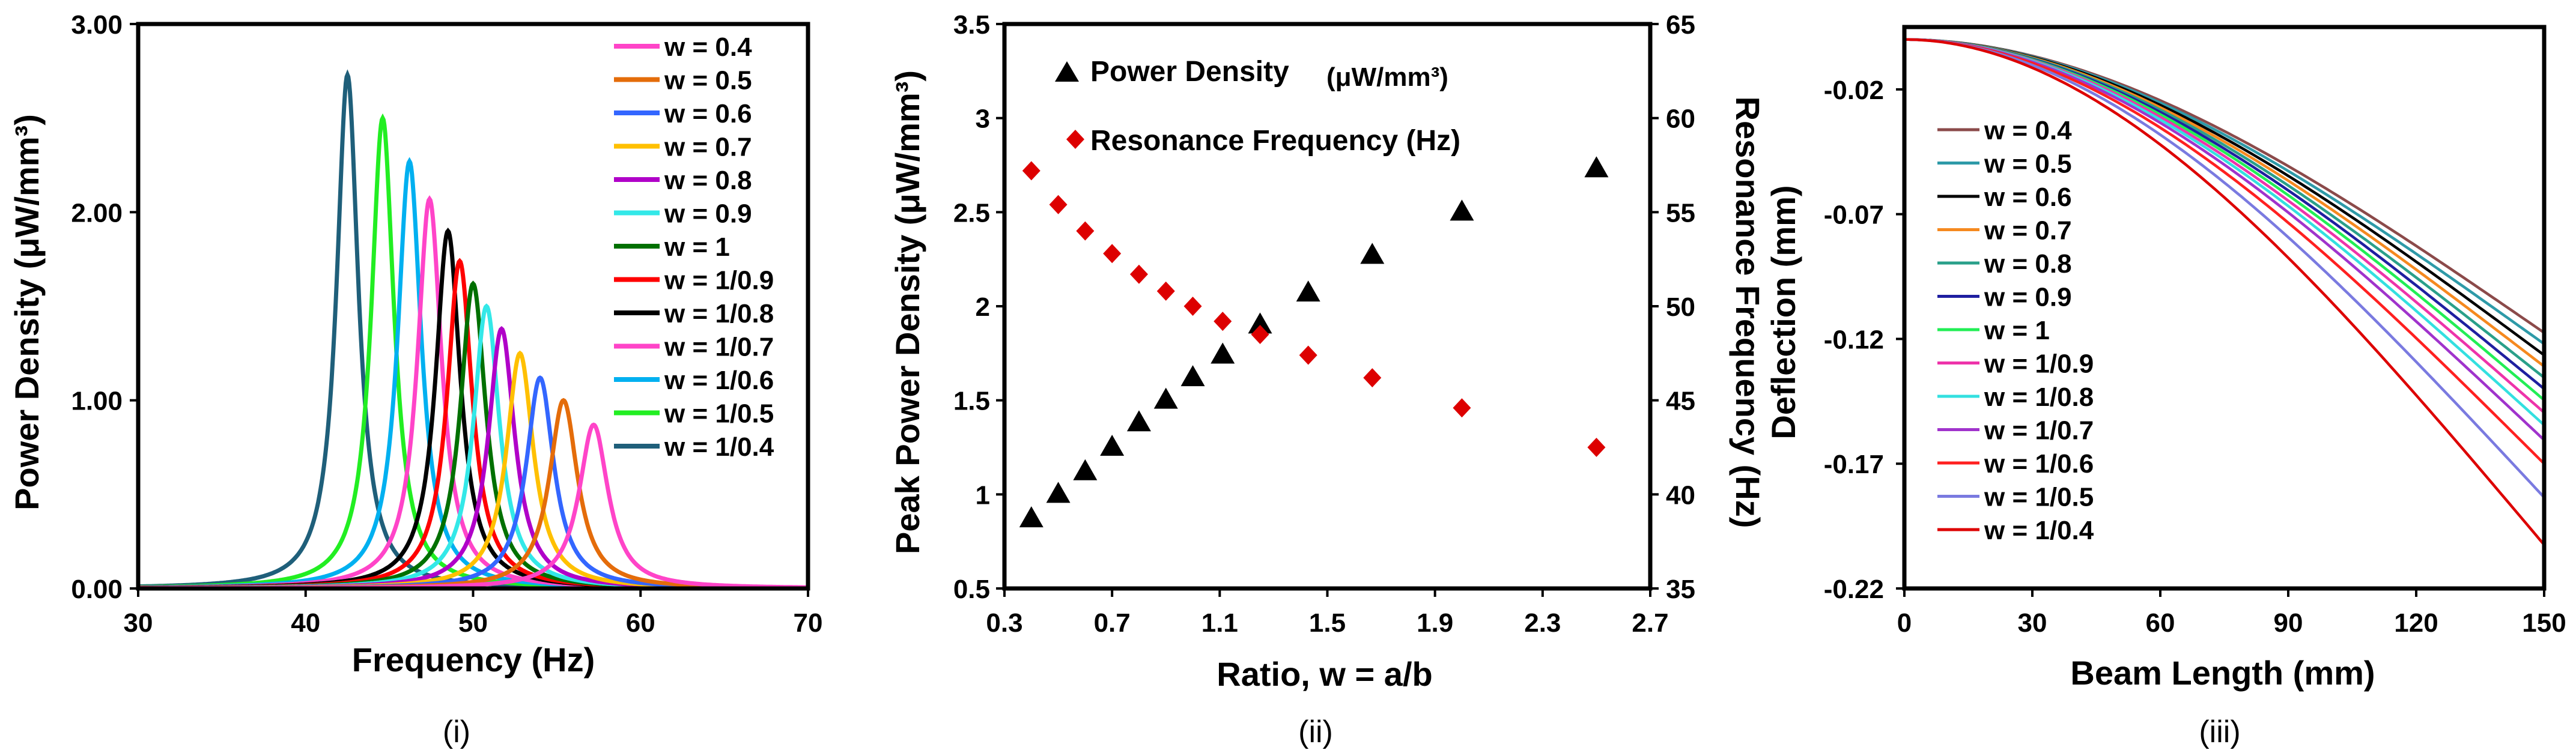 The image size is (2576, 756). I want to click on y-tick-label: 2.5, so click(972, 213).